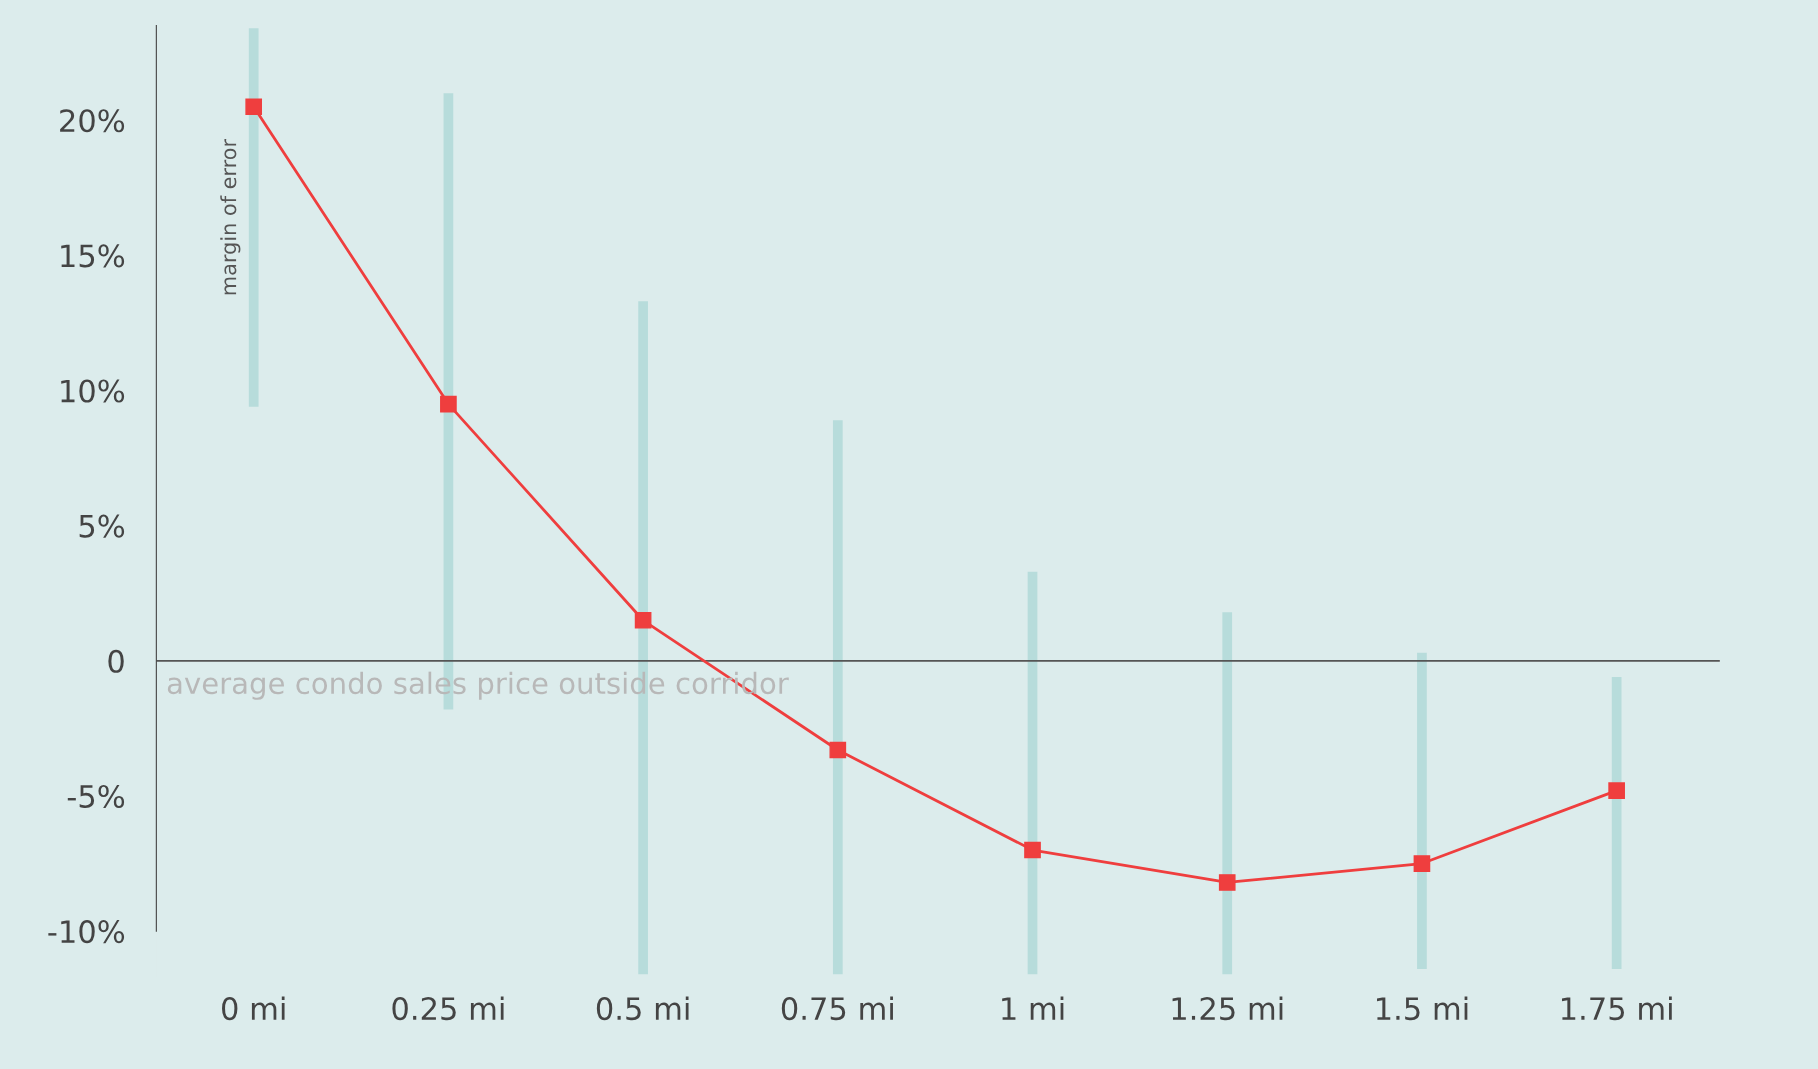 This screenshot has width=1818, height=1069. What do you see at coordinates (1422, 1008) in the screenshot?
I see `x-tick-label: 1.5 mi` at bounding box center [1422, 1008].